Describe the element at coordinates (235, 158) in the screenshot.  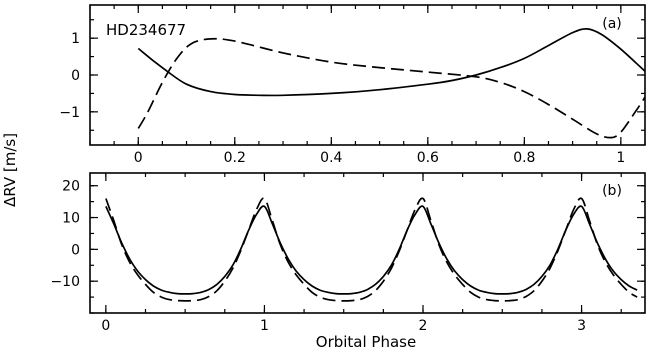
I see `x-tick-label: 0.2` at that location.